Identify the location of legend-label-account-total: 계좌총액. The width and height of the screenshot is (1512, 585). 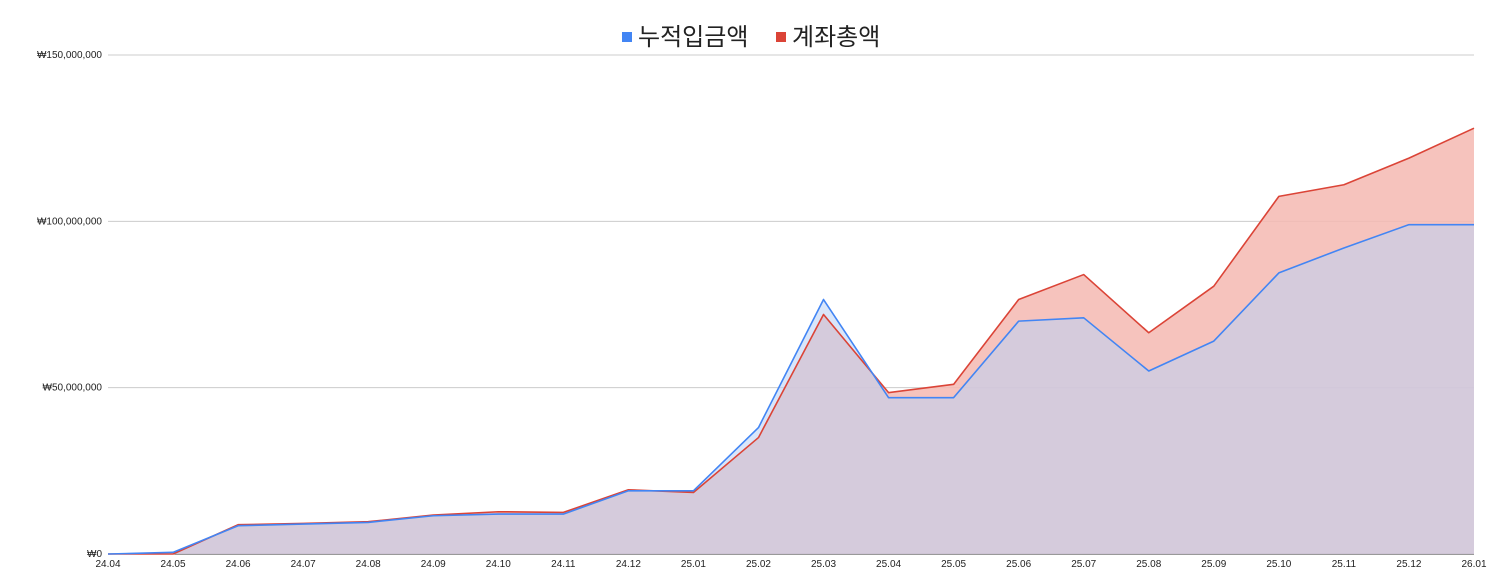
(836, 37).